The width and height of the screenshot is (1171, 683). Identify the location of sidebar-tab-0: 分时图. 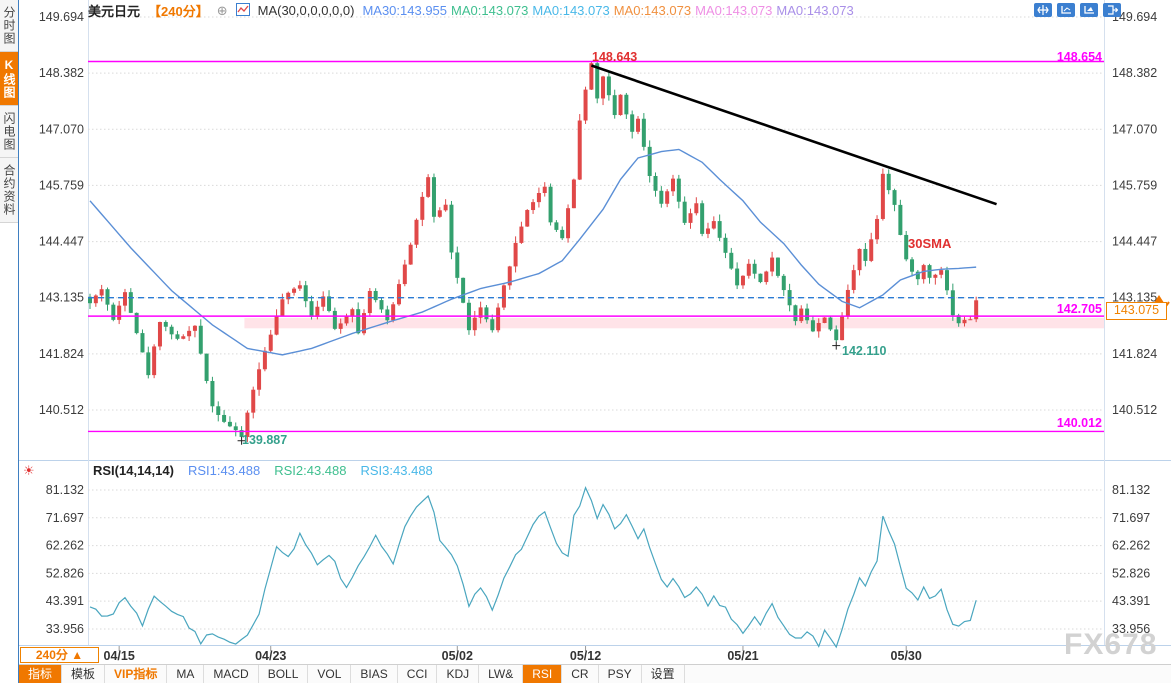
(9, 26).